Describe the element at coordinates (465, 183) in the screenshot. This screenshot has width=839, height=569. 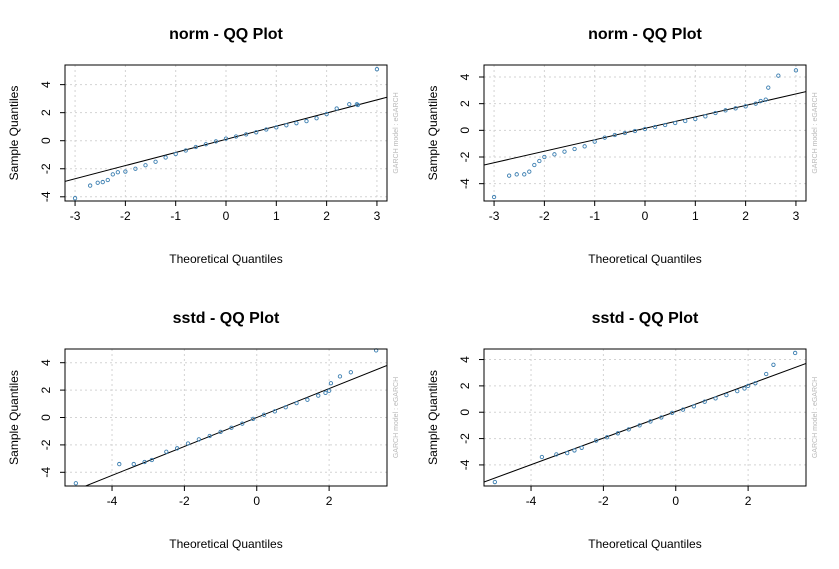
I see `y-tick-label: -4` at that location.